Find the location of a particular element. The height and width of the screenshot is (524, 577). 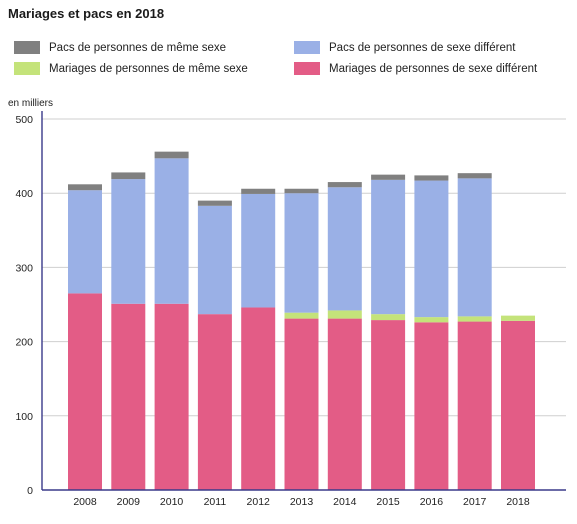

legend-label: Pacs de personnes de même sexe is located at coordinates (138, 47).